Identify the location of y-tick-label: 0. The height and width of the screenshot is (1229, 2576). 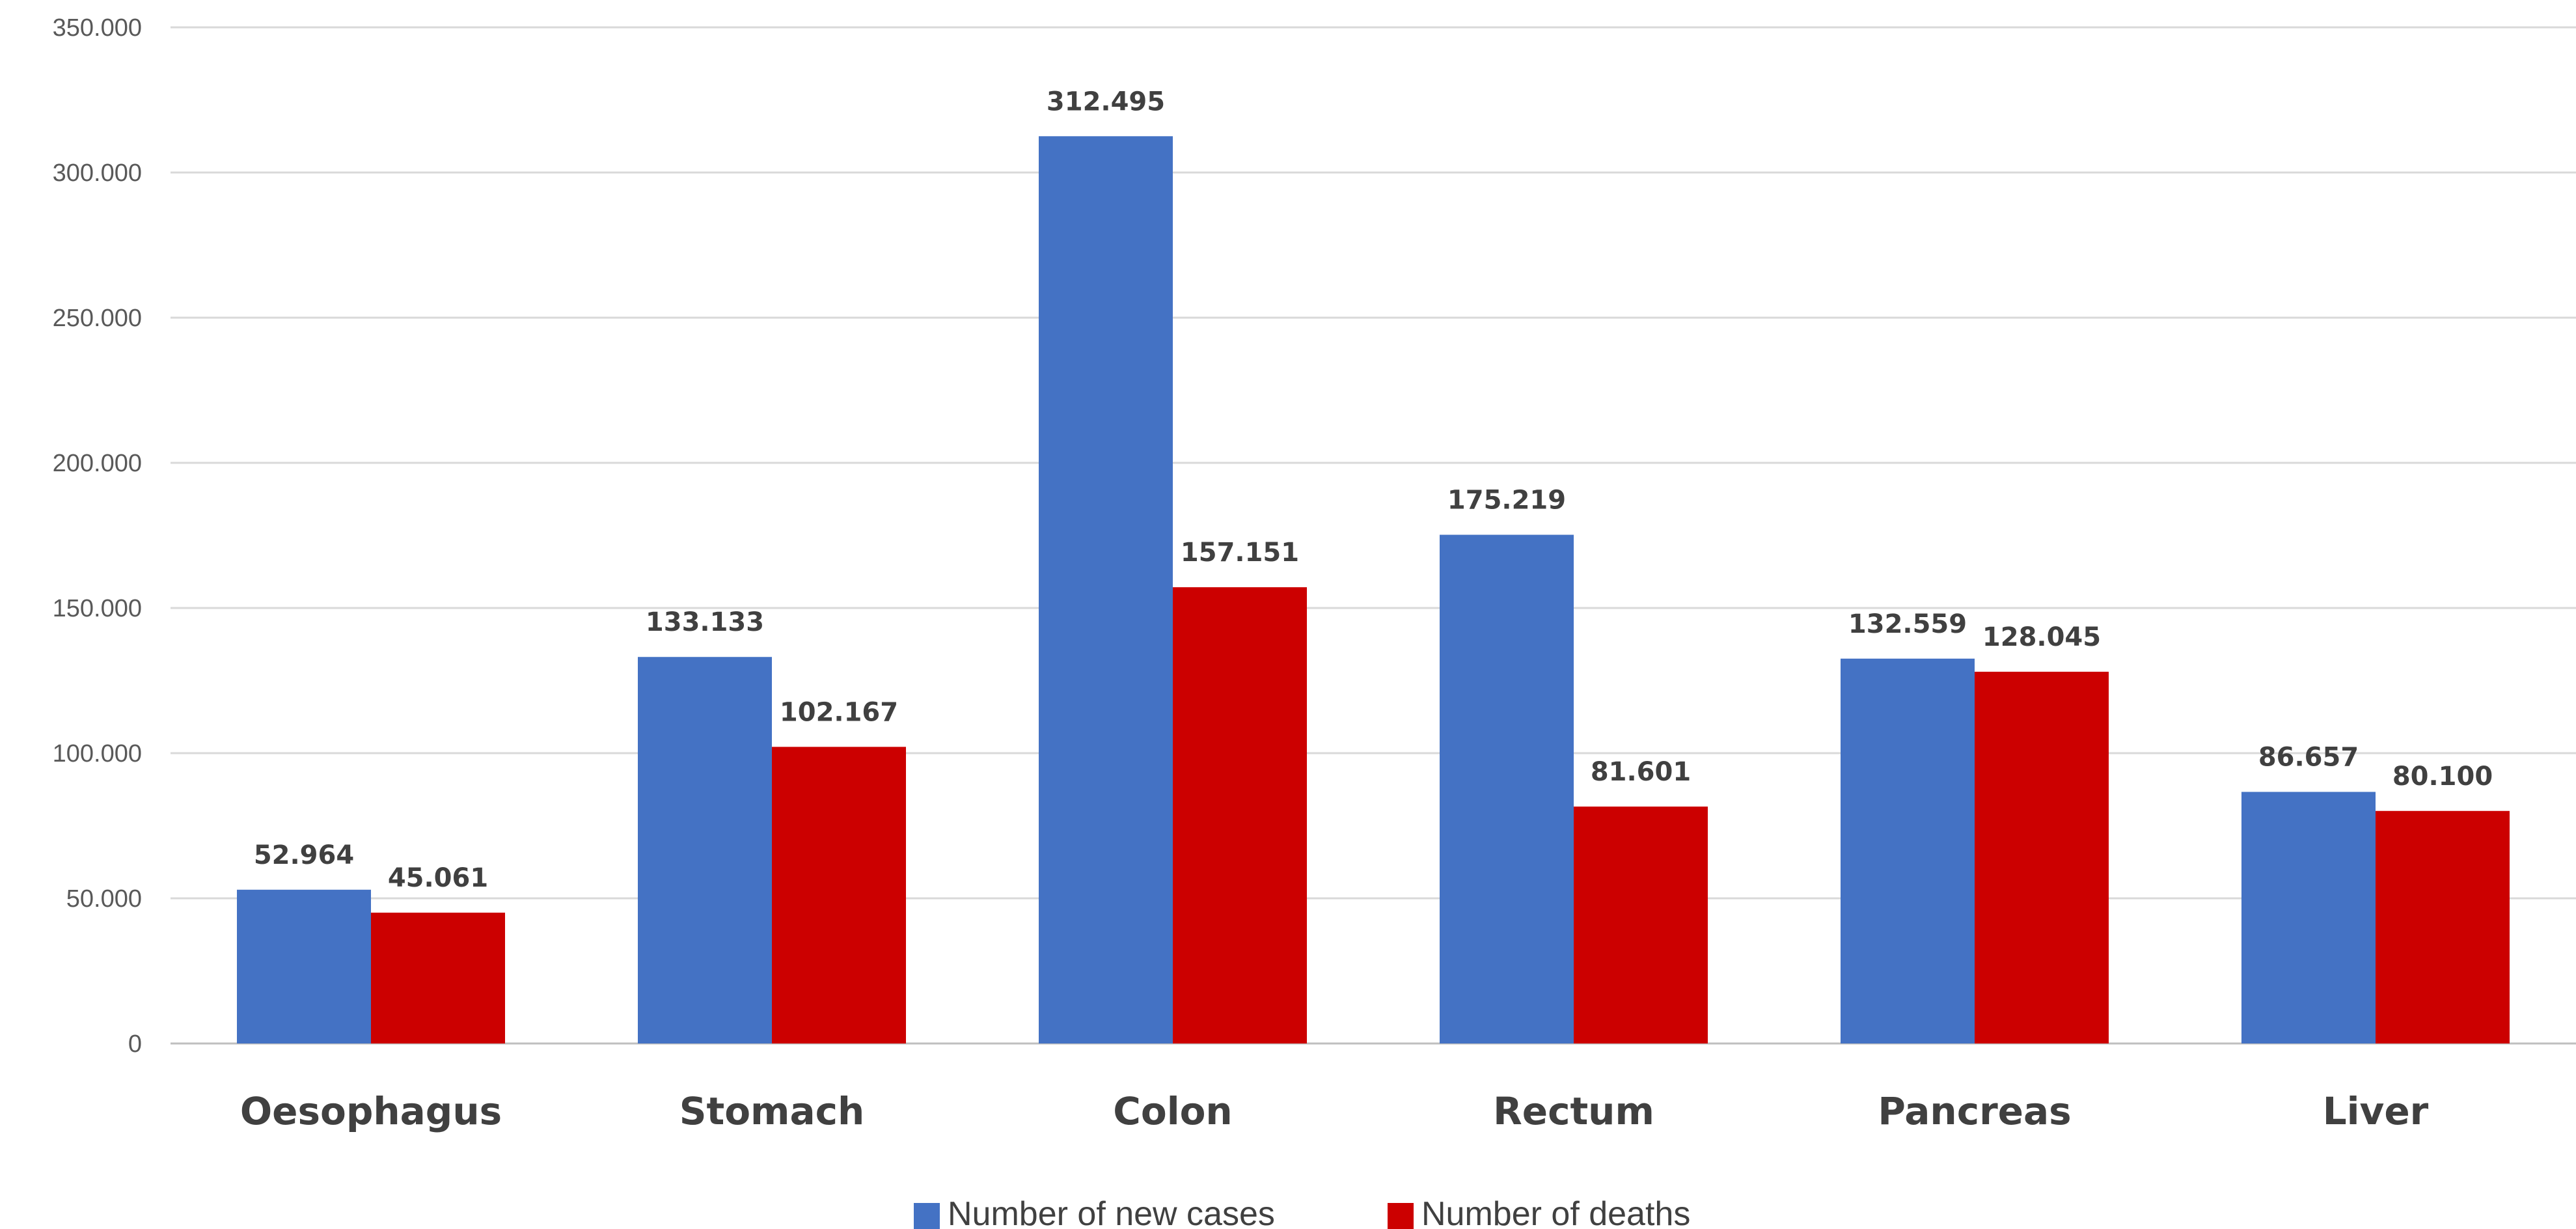
(135, 1044).